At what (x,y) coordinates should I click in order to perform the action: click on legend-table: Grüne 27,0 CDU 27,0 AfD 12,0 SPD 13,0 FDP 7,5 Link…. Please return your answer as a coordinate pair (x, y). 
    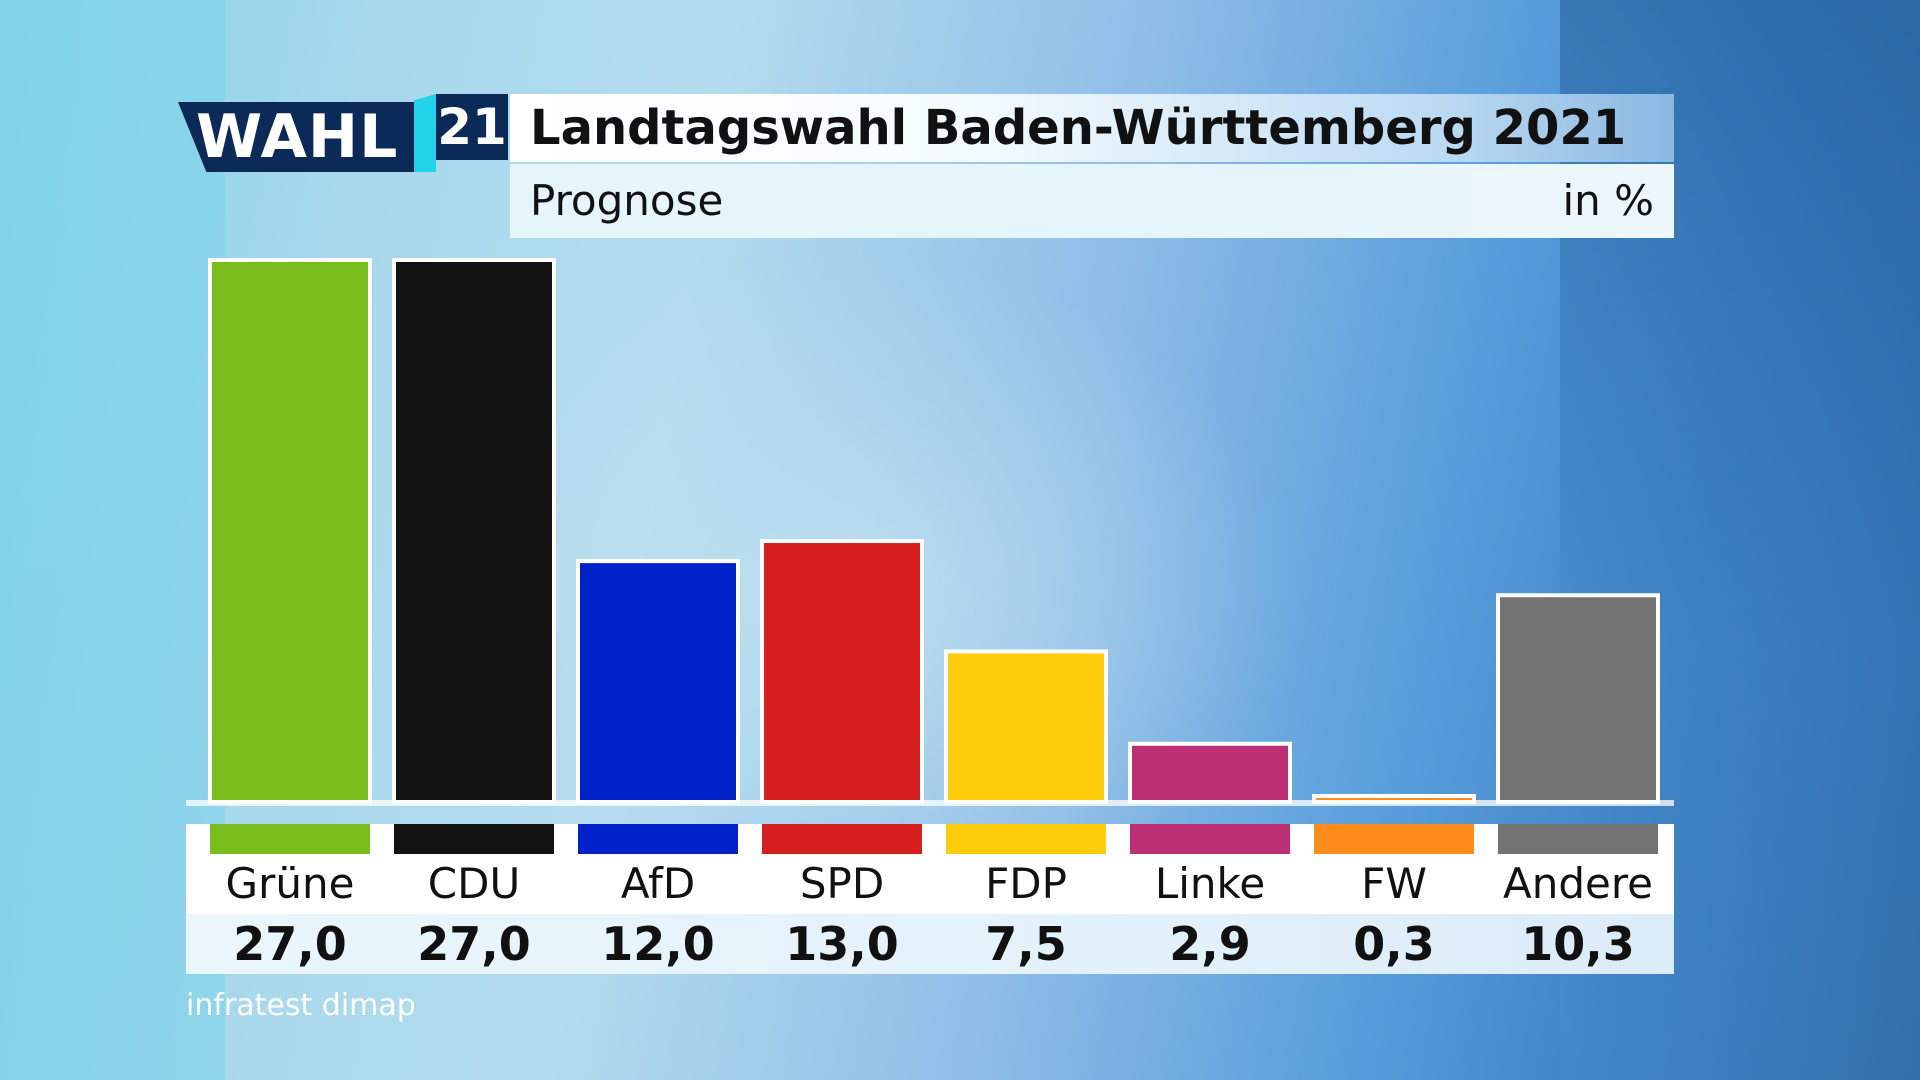
    Looking at the image, I should click on (930, 899).